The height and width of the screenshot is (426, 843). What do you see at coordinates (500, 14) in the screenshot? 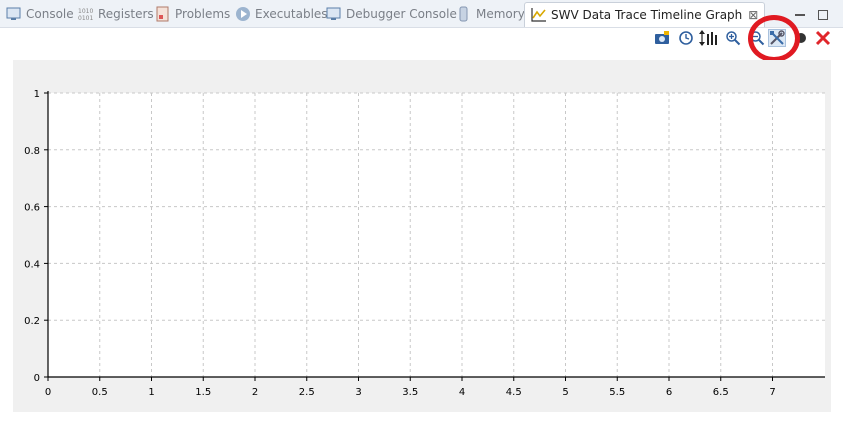
I see `tab-label: Memory` at bounding box center [500, 14].